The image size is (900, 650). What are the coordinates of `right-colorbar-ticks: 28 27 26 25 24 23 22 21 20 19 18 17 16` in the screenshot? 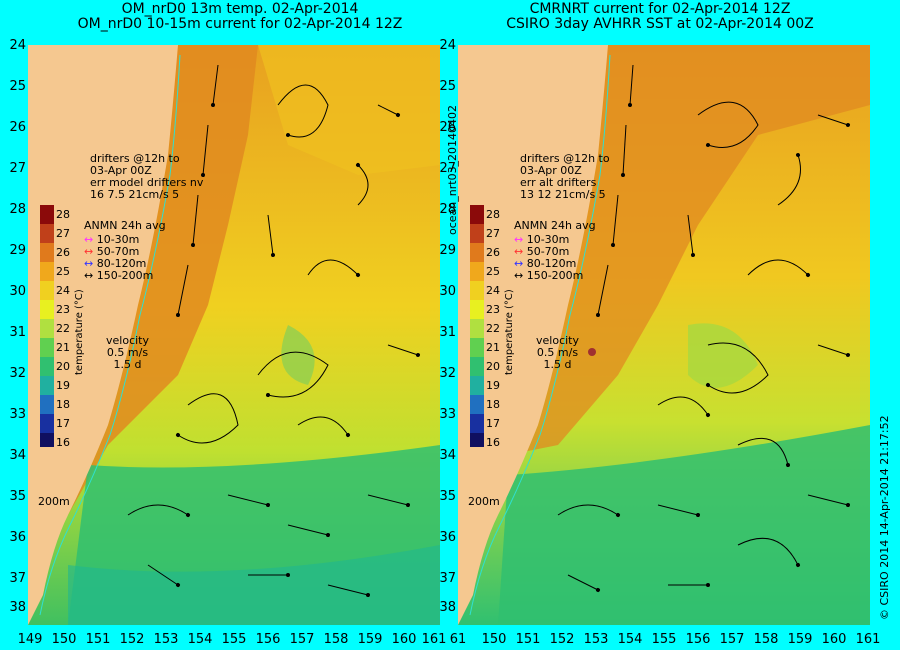 It's located at (495, 328).